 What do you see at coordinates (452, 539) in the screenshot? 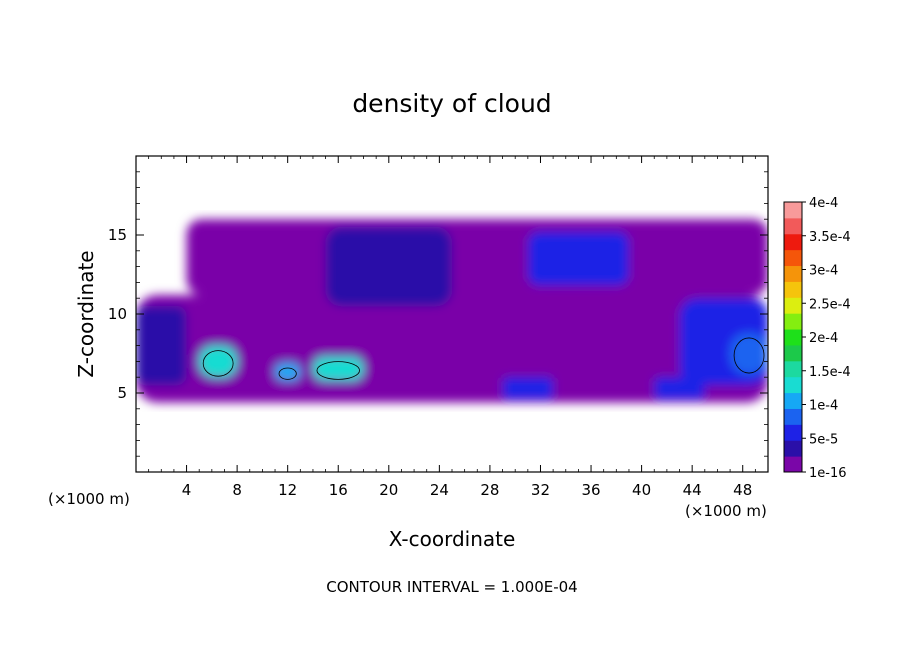
I see `x-axis-label: X-coordinate` at bounding box center [452, 539].